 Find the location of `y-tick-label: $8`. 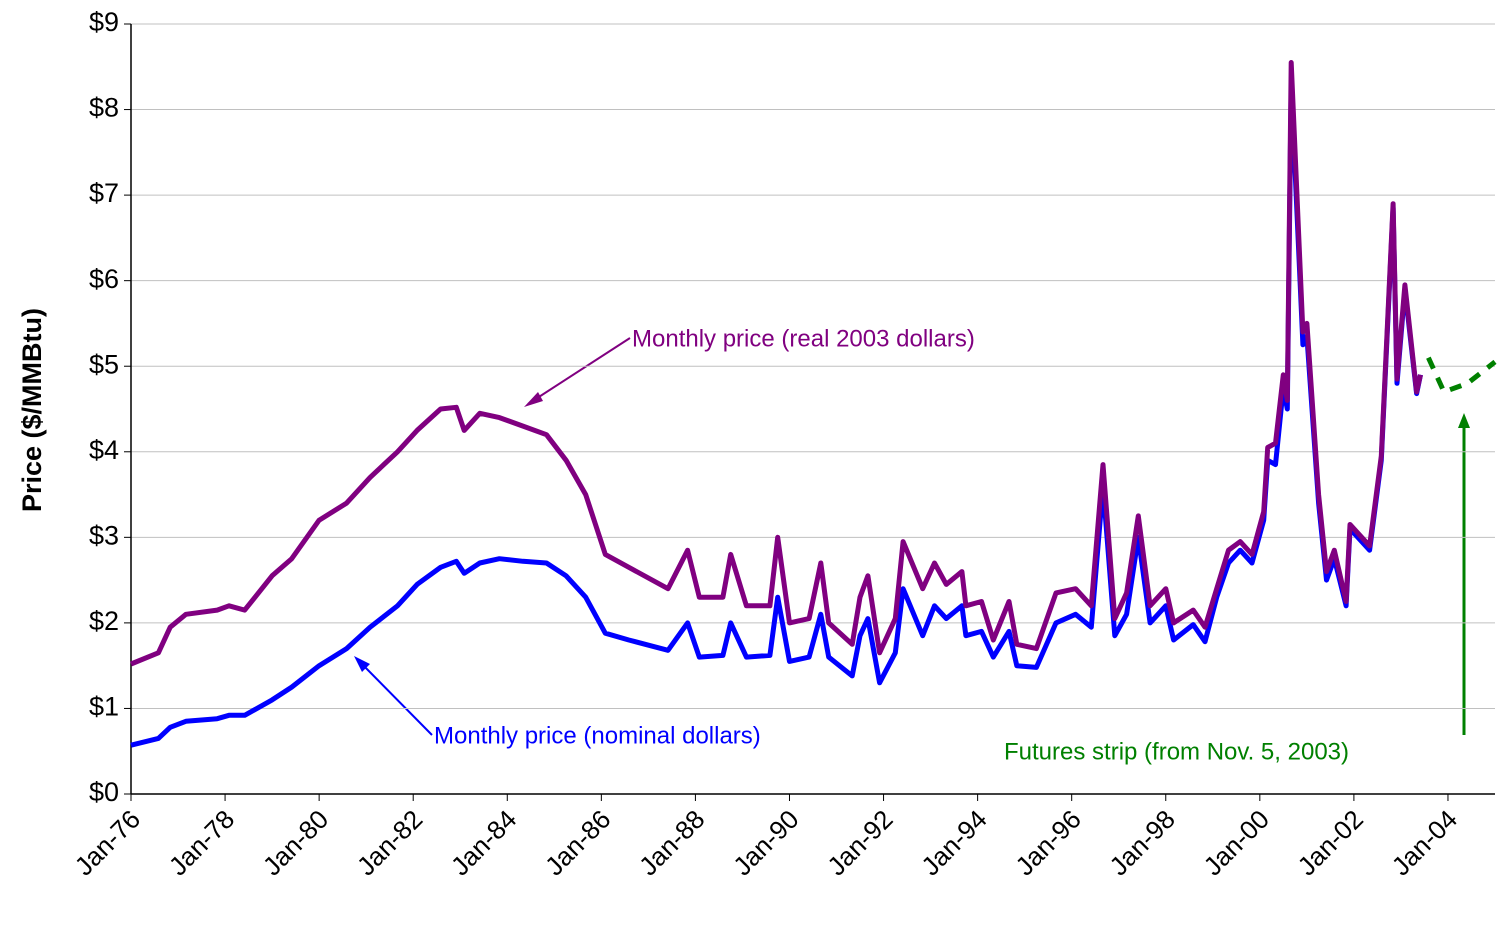

y-tick-label: $8 is located at coordinates (104, 108).